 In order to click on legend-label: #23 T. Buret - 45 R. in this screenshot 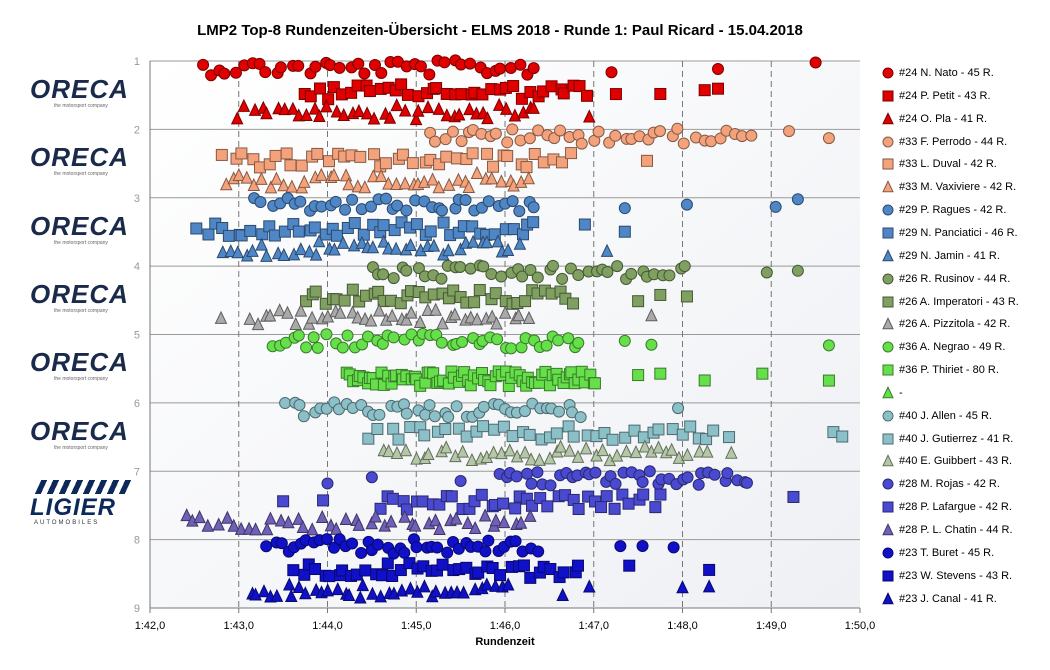, I will do `click(947, 552)`.